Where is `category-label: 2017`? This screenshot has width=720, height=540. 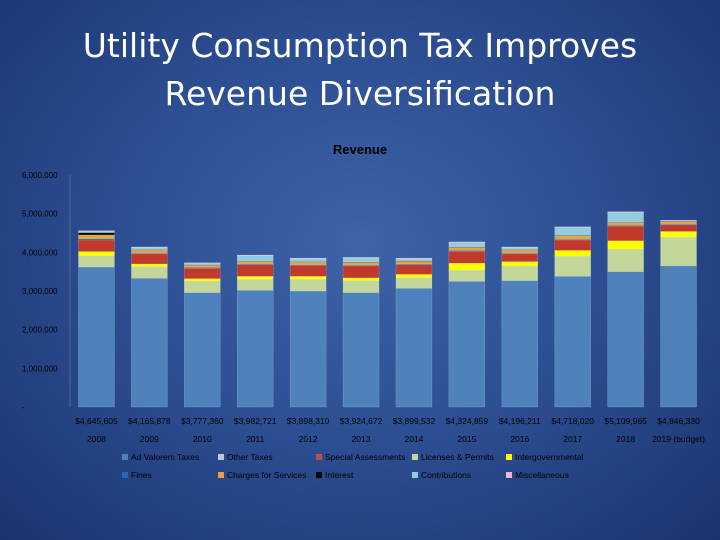
category-label: 2017 is located at coordinates (572, 439).